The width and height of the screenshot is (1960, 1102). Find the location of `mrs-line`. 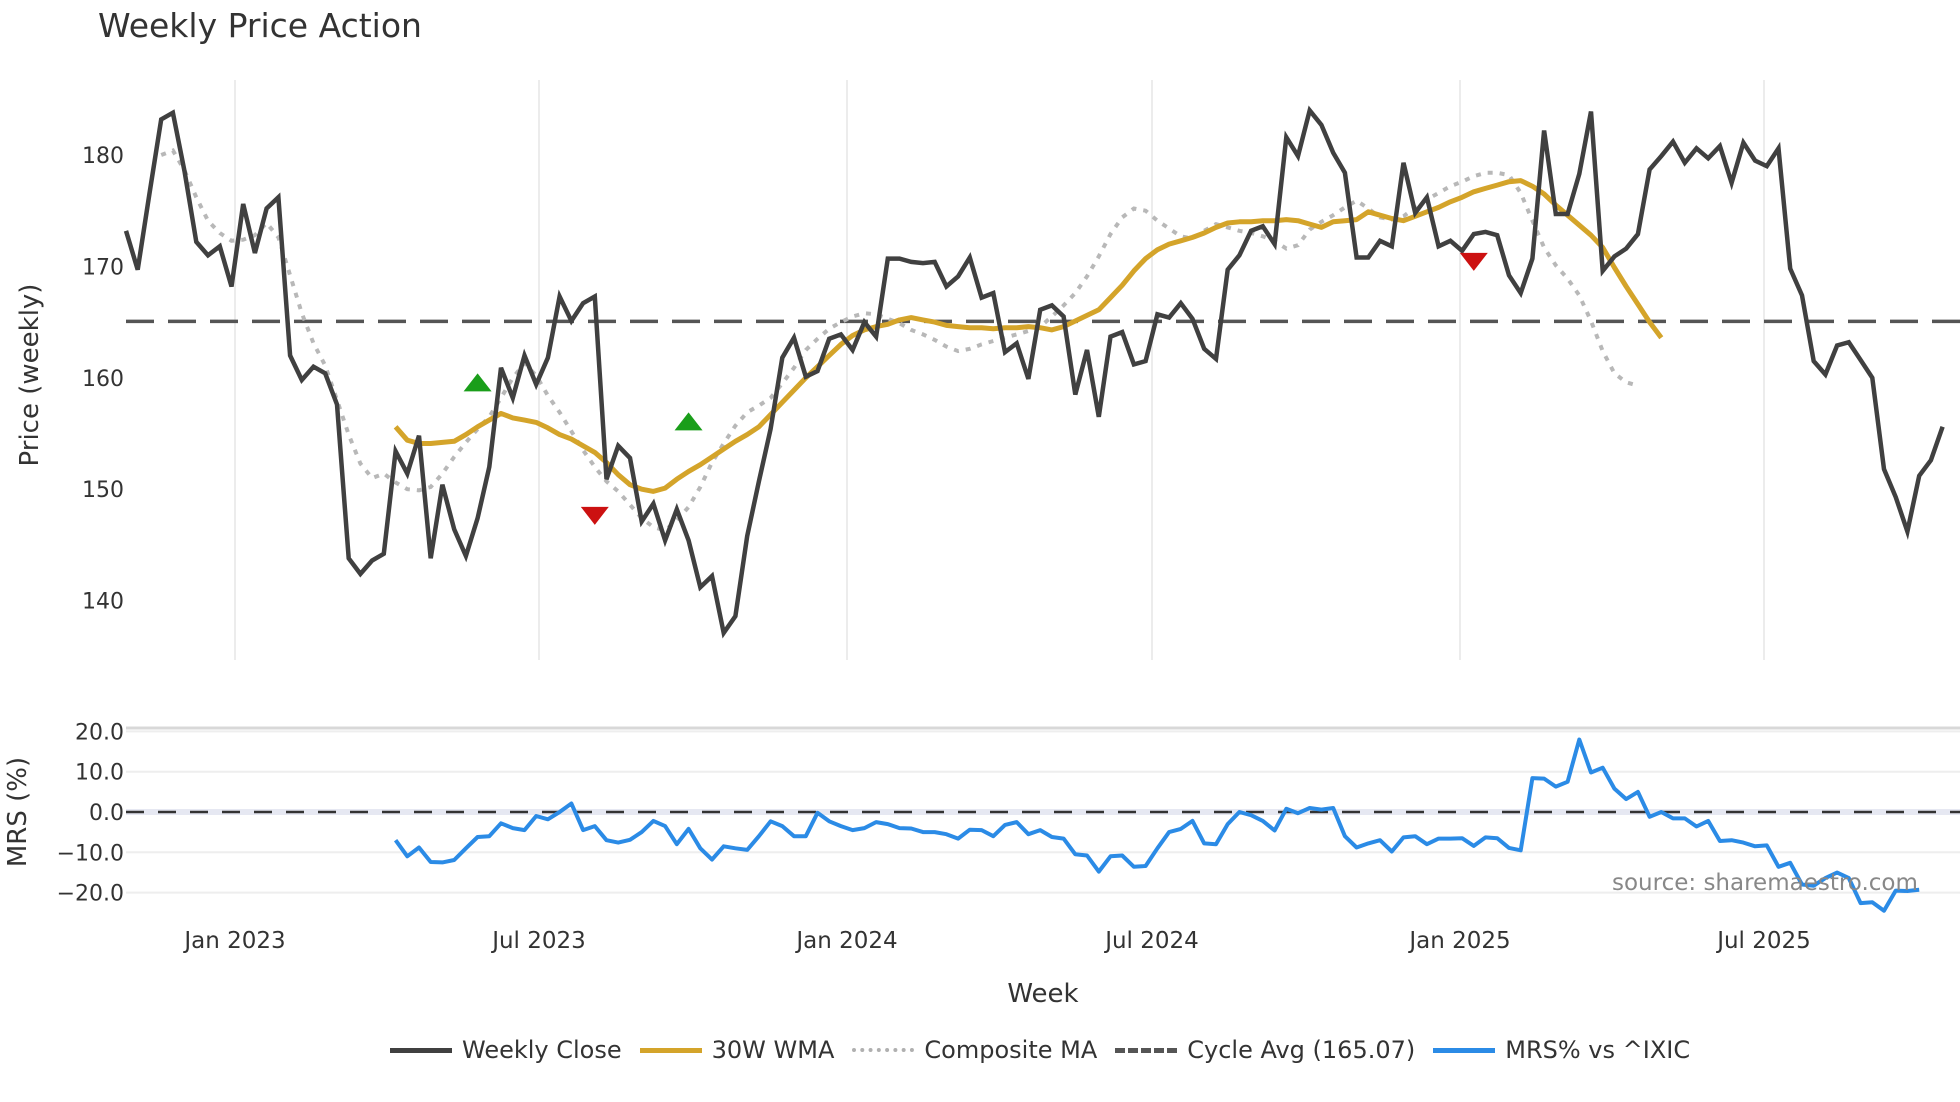

mrs-line is located at coordinates (1156, 825).